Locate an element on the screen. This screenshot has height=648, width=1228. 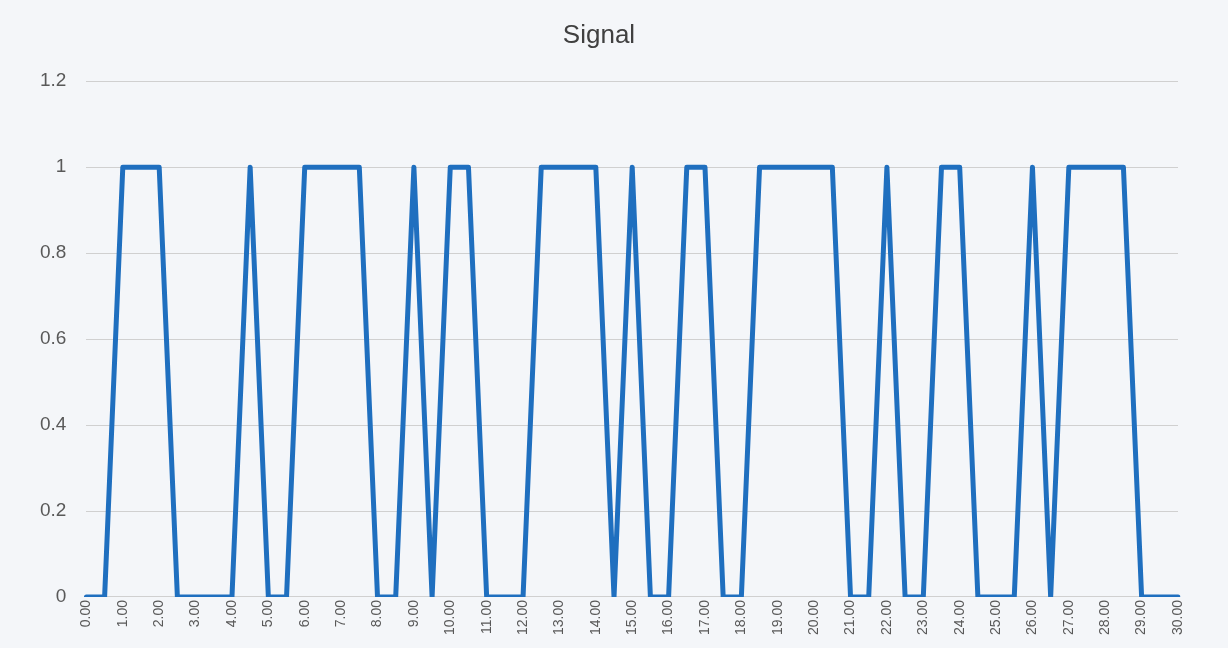
x-tick-label: 0.00 is located at coordinates (85, 613).